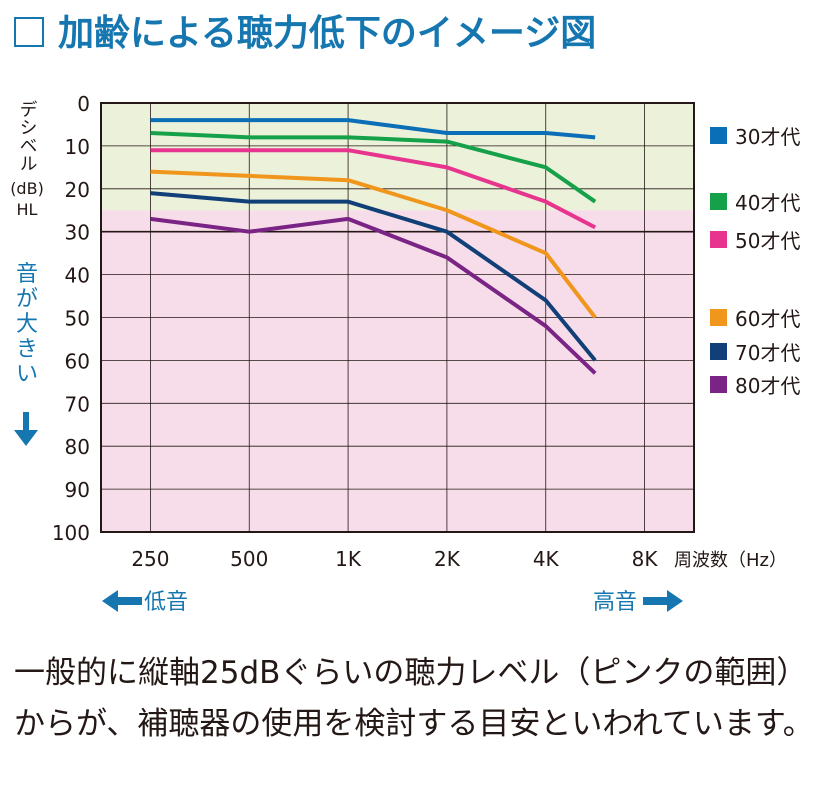  What do you see at coordinates (27, 188) in the screenshot?
I see `y-axis-label-db: (dB)` at bounding box center [27, 188].